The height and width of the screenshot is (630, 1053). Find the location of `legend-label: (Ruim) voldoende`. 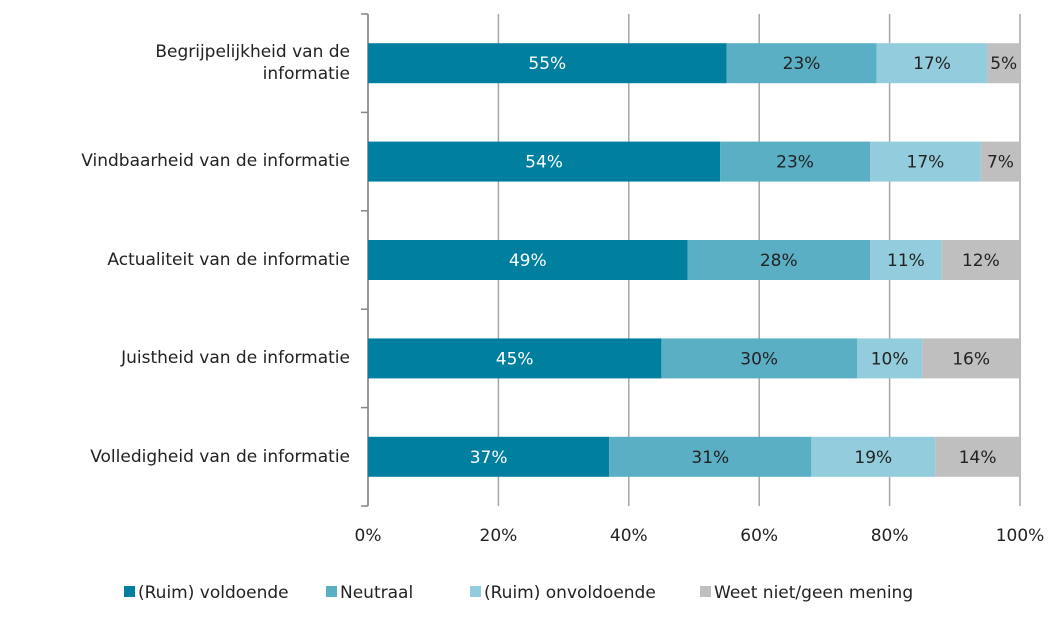

legend-label: (Ruim) voldoende is located at coordinates (213, 593).